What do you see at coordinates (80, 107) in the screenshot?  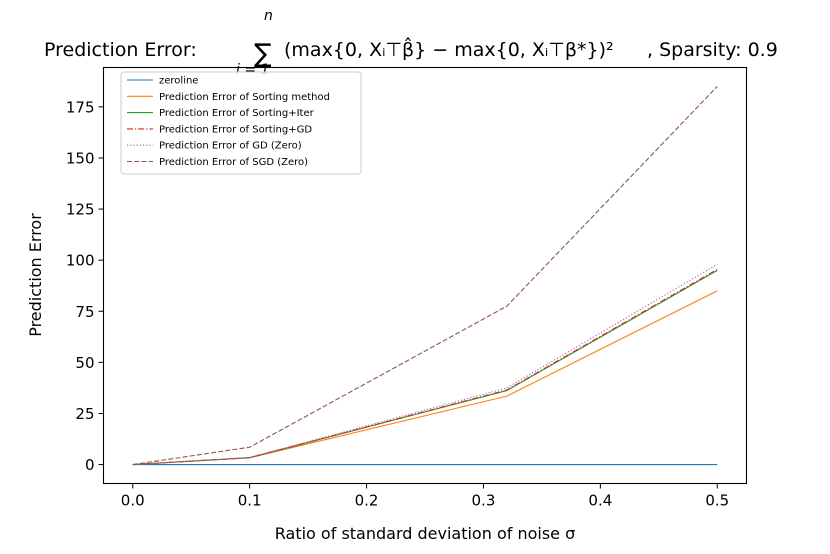 I see `y-tick-label: 175` at bounding box center [80, 107].